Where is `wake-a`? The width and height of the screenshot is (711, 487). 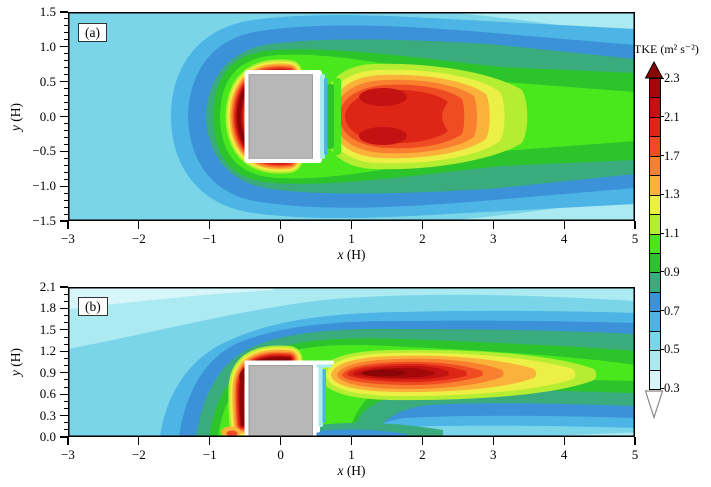 wake-a is located at coordinates (424, 116).